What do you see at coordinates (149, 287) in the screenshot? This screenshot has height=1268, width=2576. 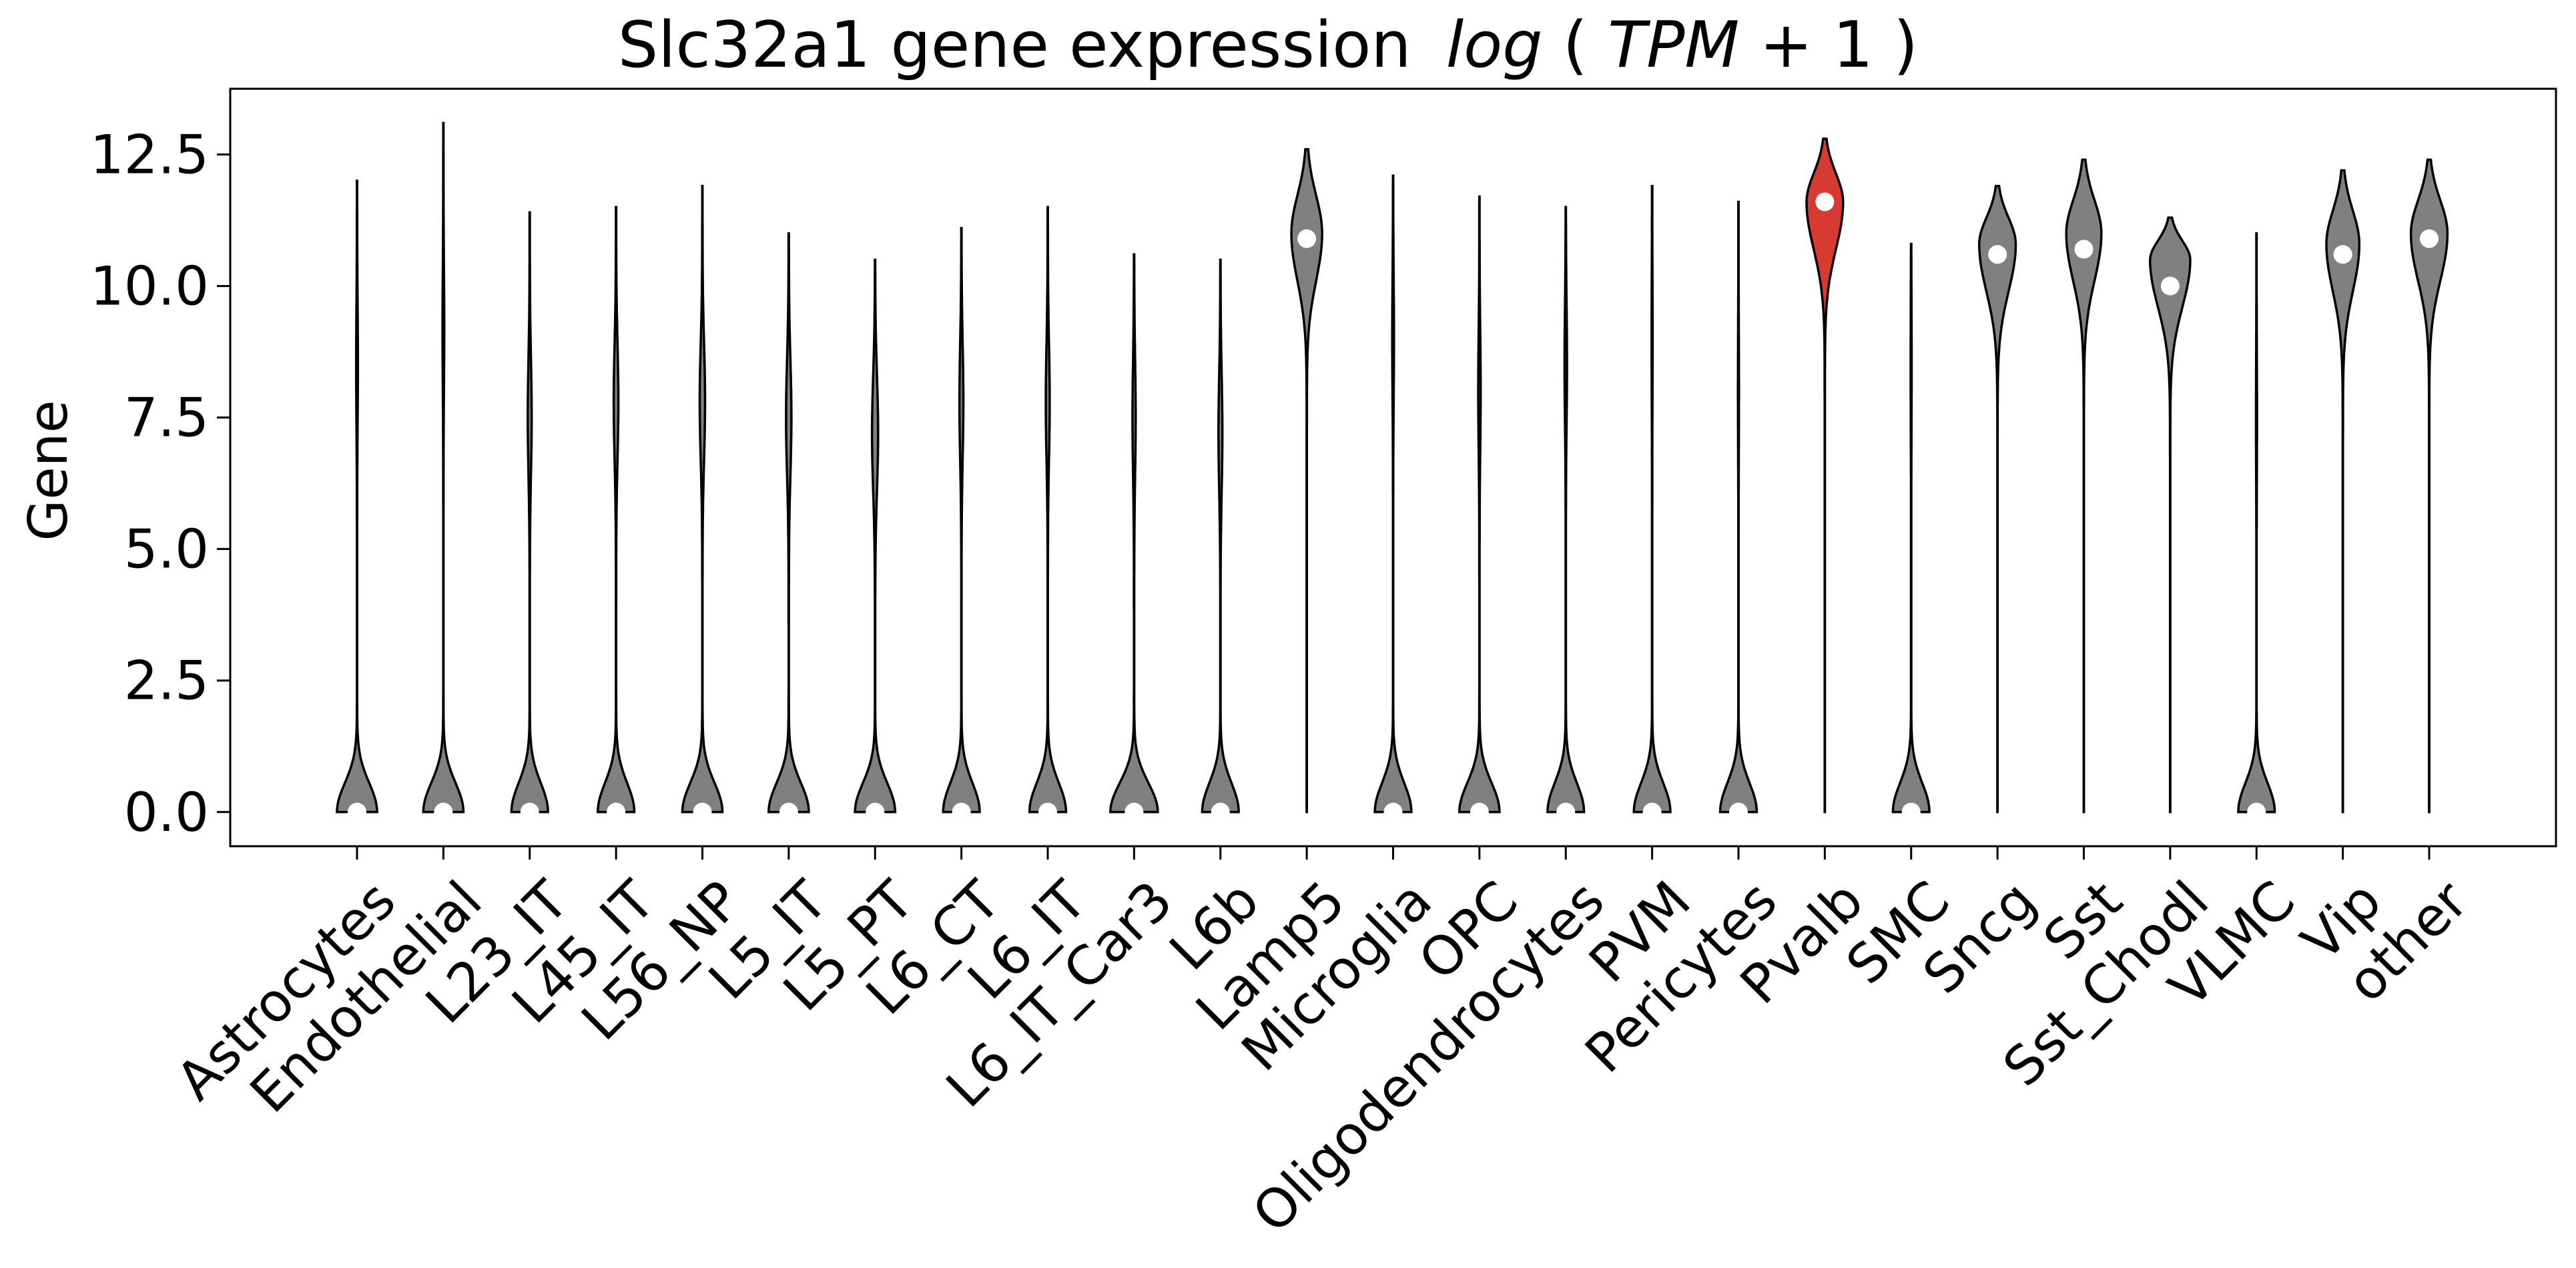 I see `y-tick-label: 10.0` at bounding box center [149, 287].